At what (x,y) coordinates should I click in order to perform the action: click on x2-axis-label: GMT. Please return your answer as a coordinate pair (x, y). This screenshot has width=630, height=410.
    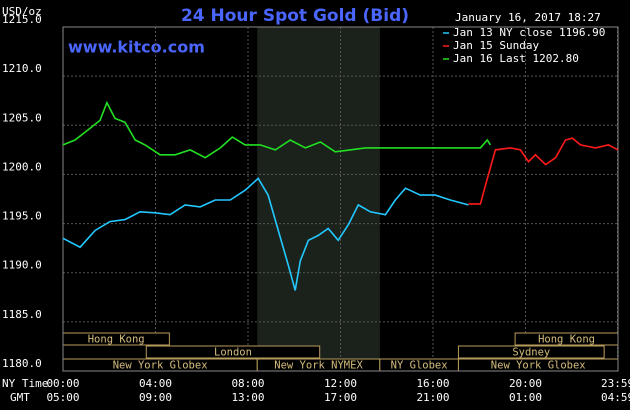
    Looking at the image, I should click on (20, 397).